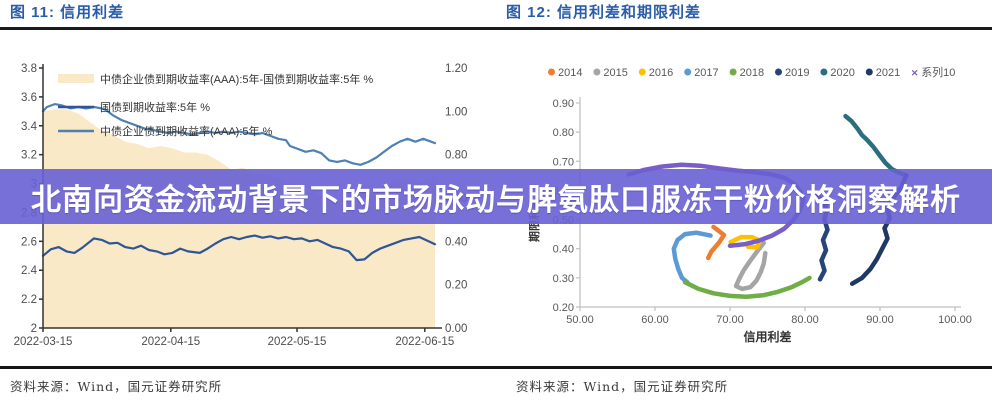  What do you see at coordinates (744, 15) in the screenshot?
I see `figure-12-title: 图 12: 信用利差和期限利差` at bounding box center [744, 15].